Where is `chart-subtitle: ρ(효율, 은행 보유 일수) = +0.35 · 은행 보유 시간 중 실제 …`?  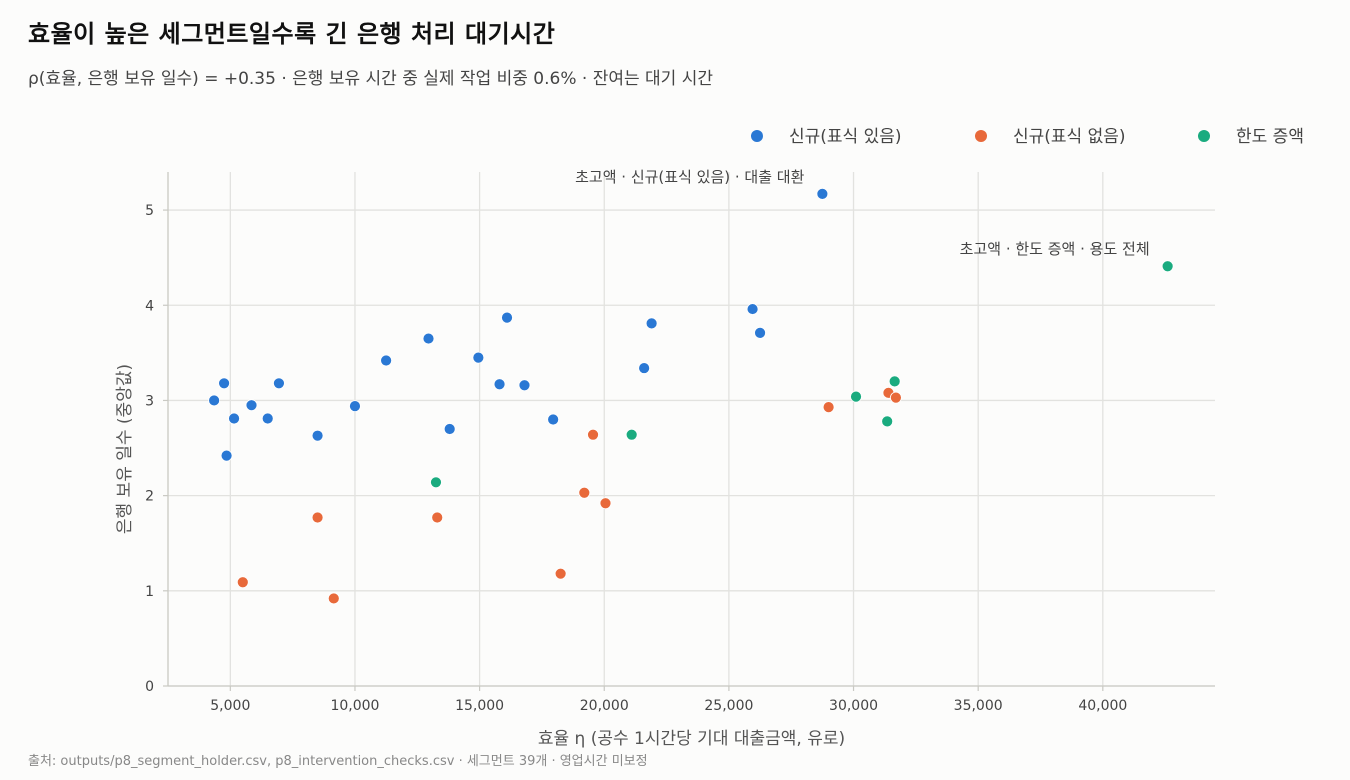 chart-subtitle: ρ(효율, 은행 보유 일수) = +0.35 · 은행 보유 시간 중 실제 … is located at coordinates (370, 79).